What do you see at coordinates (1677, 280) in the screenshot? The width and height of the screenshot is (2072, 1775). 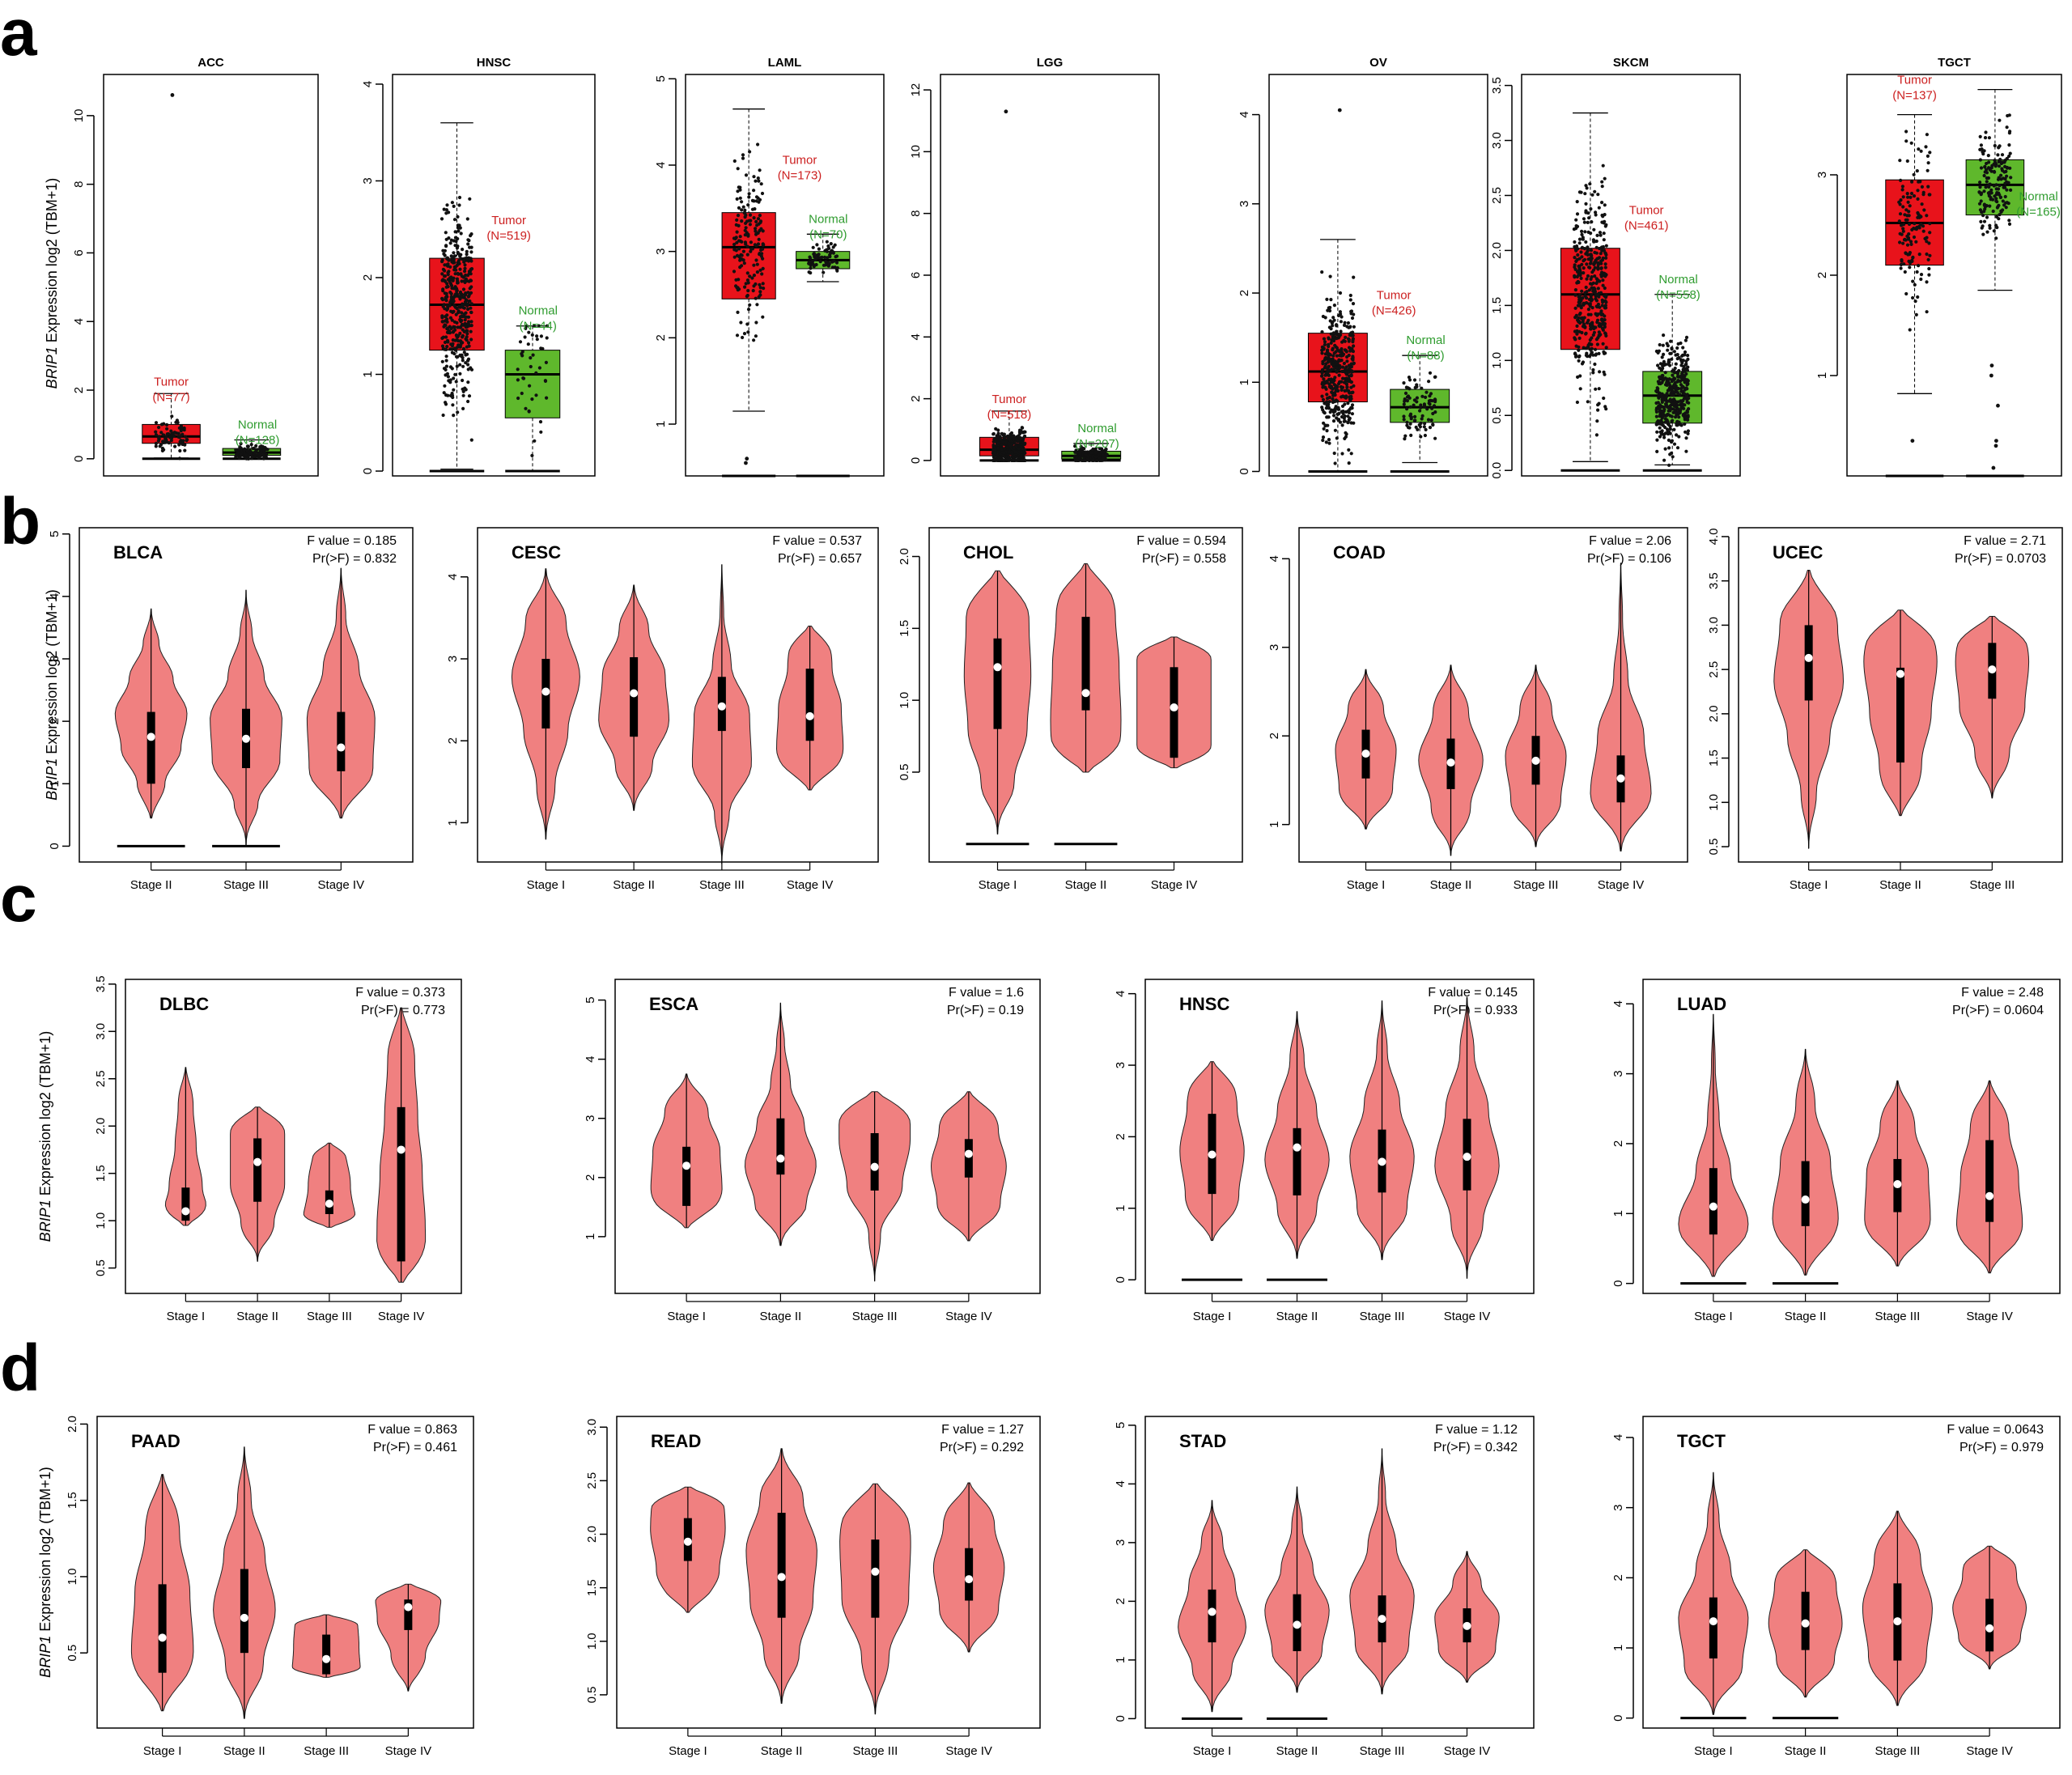 I see `normal-label: Normal` at bounding box center [1677, 280].